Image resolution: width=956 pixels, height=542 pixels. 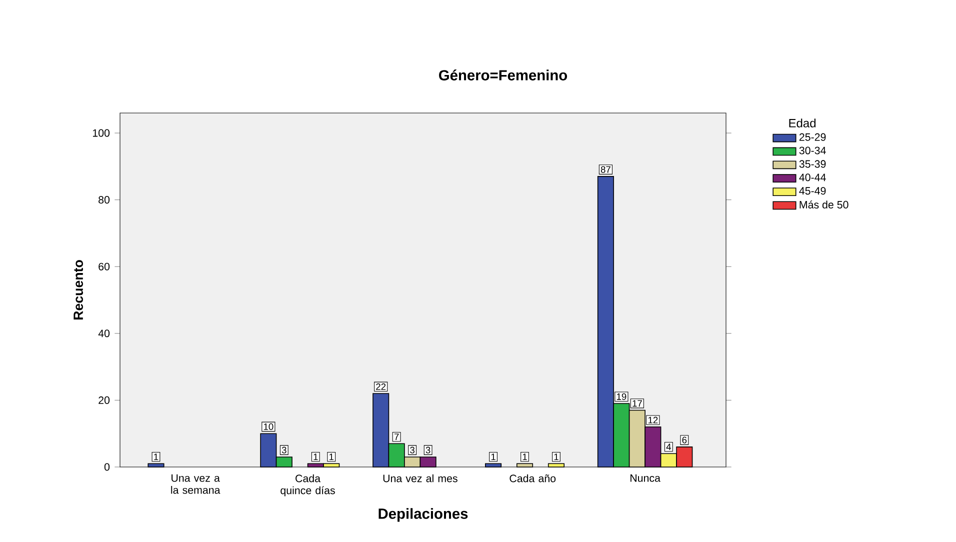 I want to click on data-label: 6, so click(x=684, y=440).